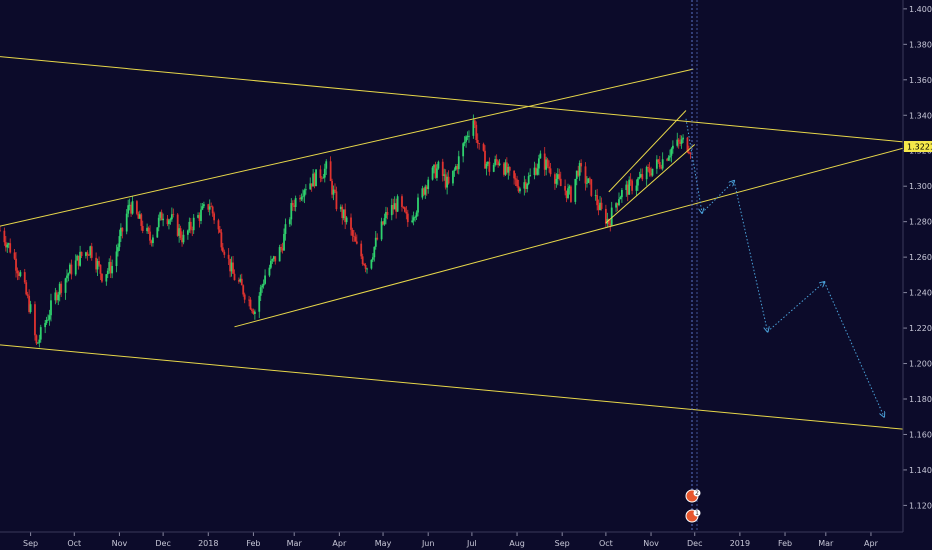  I want to click on x-tick-label: Oct, so click(606, 543).